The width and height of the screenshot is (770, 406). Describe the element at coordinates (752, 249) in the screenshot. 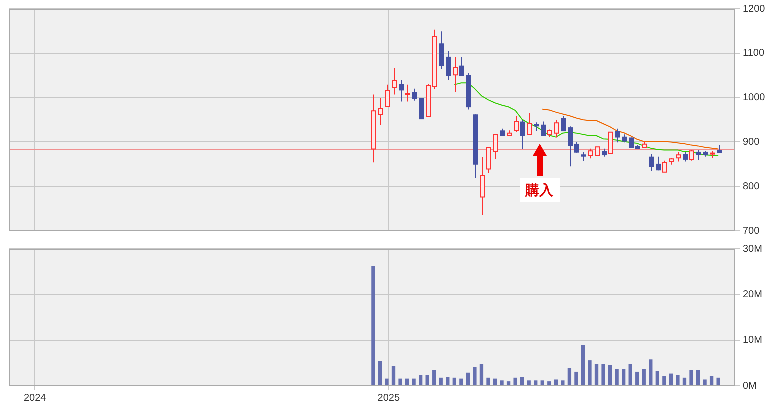

I see `y-tick-label: 30M` at that location.